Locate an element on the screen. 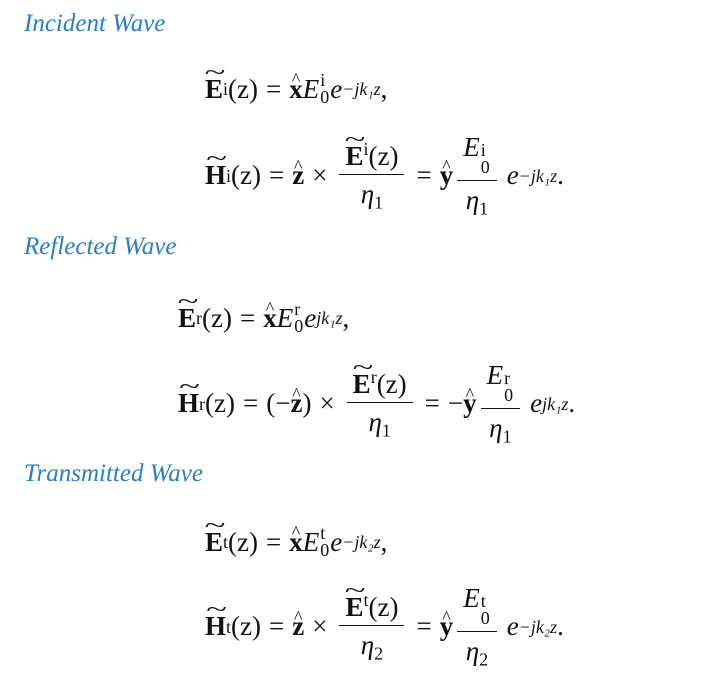  reflected-wave-heading: Reflected Wave is located at coordinates (100, 246).